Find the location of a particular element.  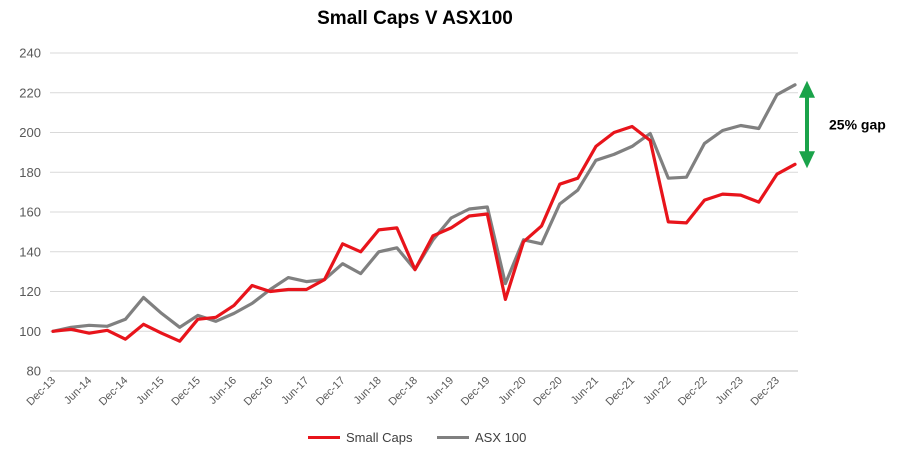

chart-title: Small Caps V ASX100 is located at coordinates (415, 18).